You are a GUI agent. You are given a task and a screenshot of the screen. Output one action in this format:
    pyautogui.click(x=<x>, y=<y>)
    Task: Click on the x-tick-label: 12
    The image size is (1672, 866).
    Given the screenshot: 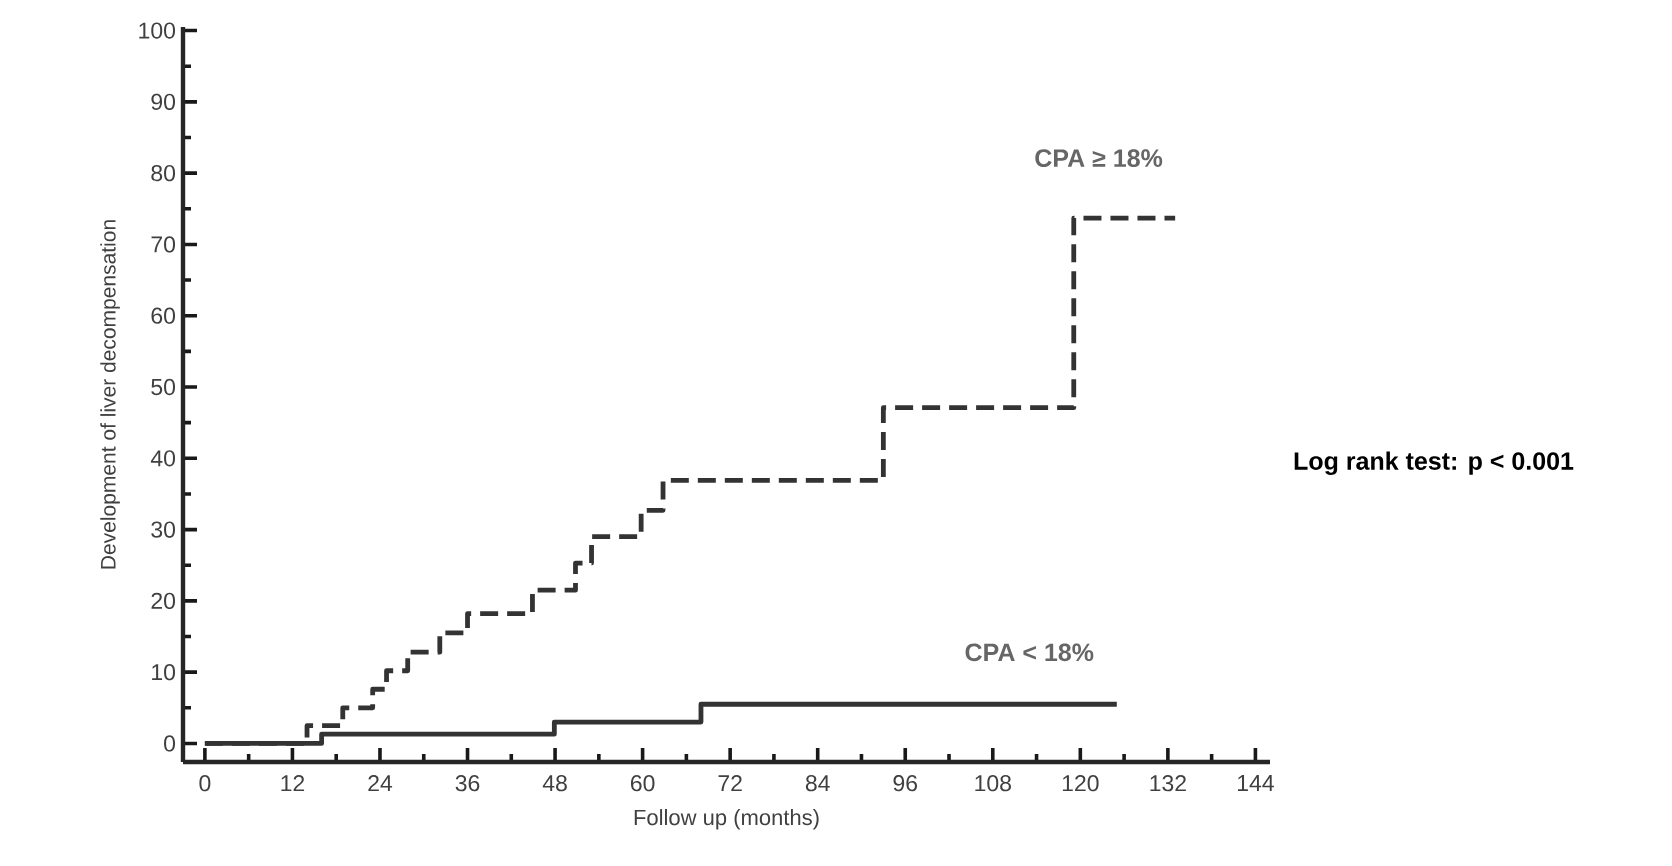 What is the action you would take?
    pyautogui.click(x=293, y=783)
    